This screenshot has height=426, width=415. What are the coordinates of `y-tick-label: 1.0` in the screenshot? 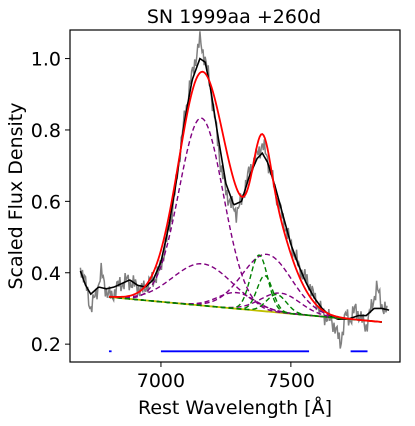 It's located at (46, 60).